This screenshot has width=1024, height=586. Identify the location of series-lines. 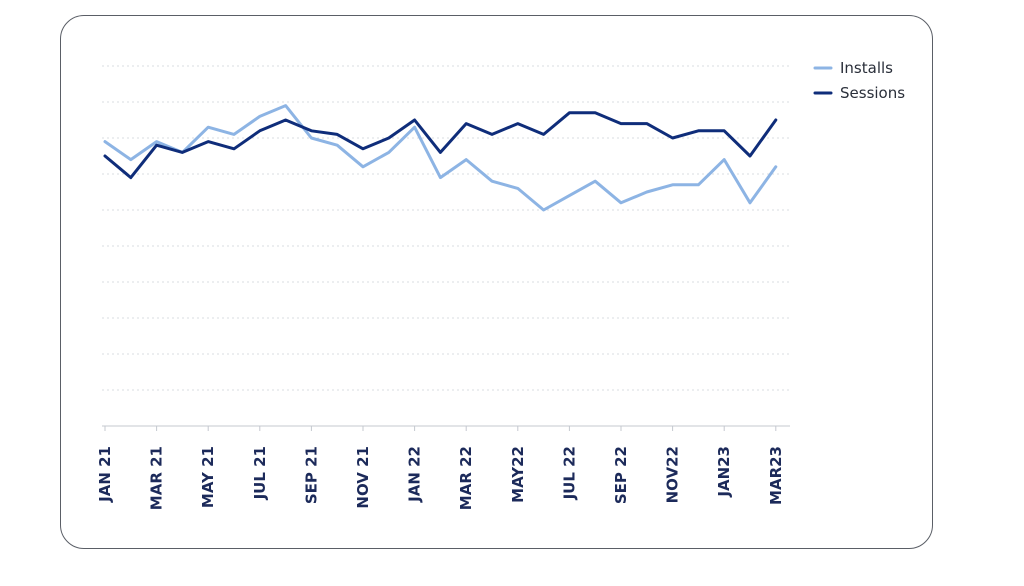
(440, 158).